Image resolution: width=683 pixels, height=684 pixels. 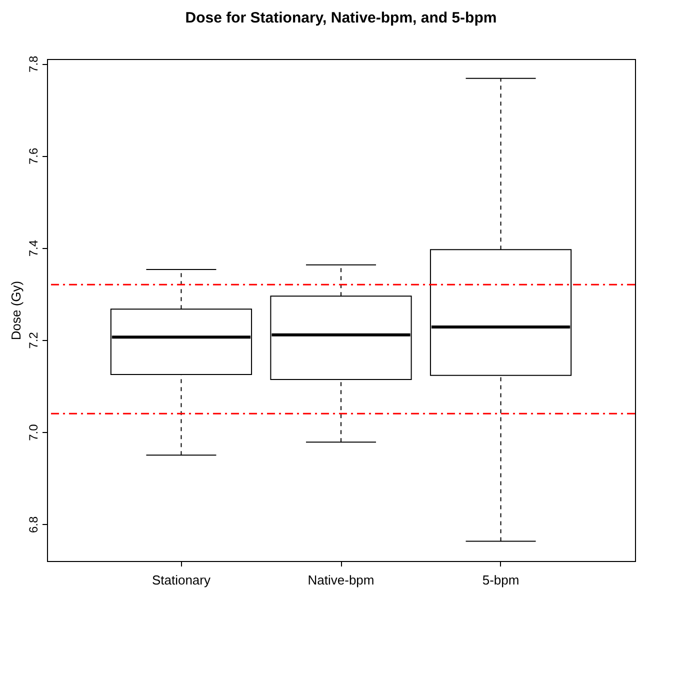 I want to click on y-tick-label: 7.8, so click(x=33, y=63).